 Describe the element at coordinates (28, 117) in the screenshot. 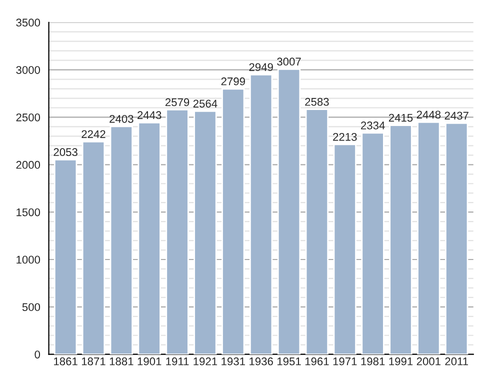

I see `y-tick-label: 2500` at that location.